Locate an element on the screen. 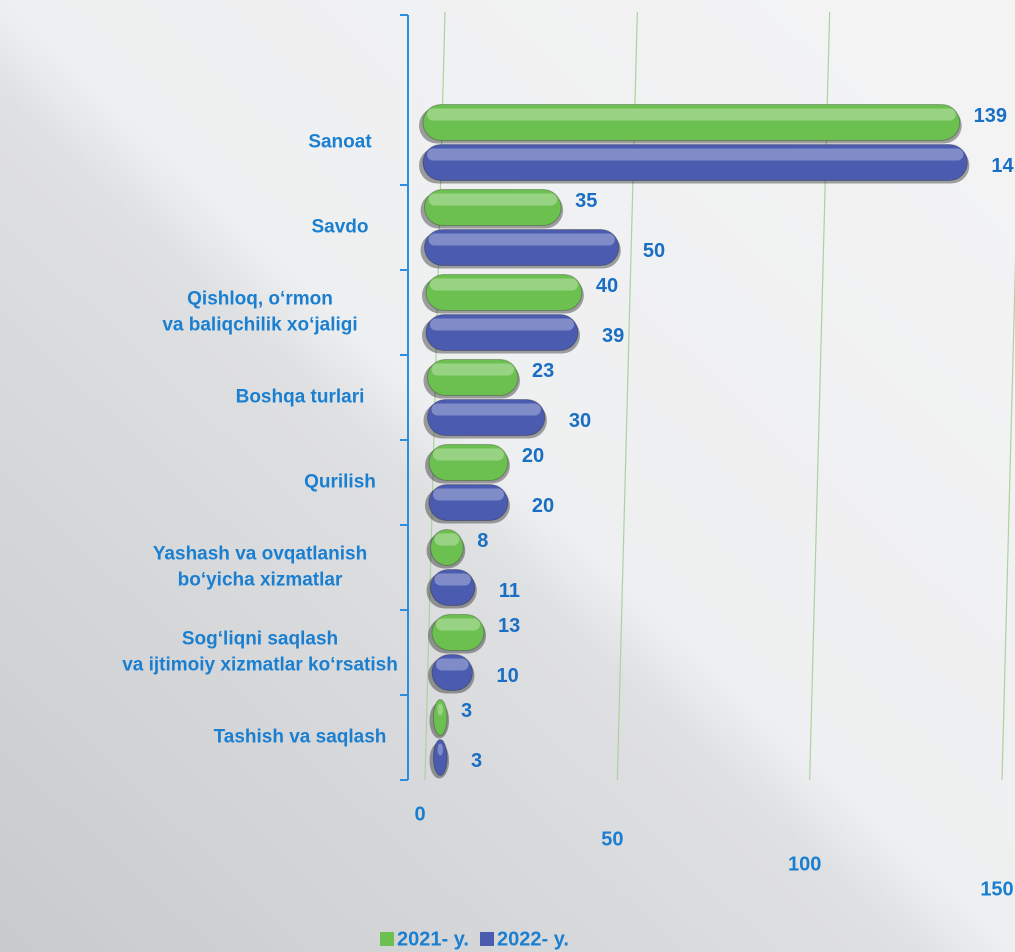 This screenshot has height=952, width=1015. category-line: Yashash va ovqatlanish is located at coordinates (260, 554).